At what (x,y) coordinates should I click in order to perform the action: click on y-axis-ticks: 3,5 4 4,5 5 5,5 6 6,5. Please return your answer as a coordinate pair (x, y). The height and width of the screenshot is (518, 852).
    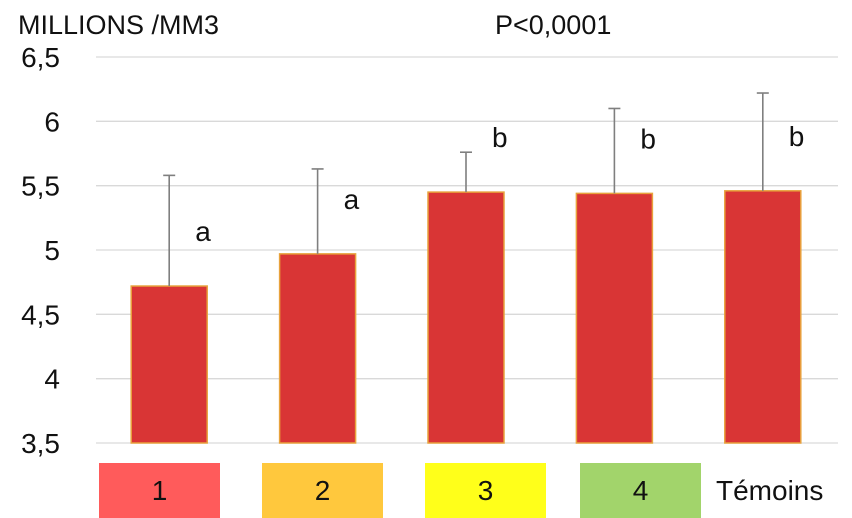
    Looking at the image, I should click on (40, 250).